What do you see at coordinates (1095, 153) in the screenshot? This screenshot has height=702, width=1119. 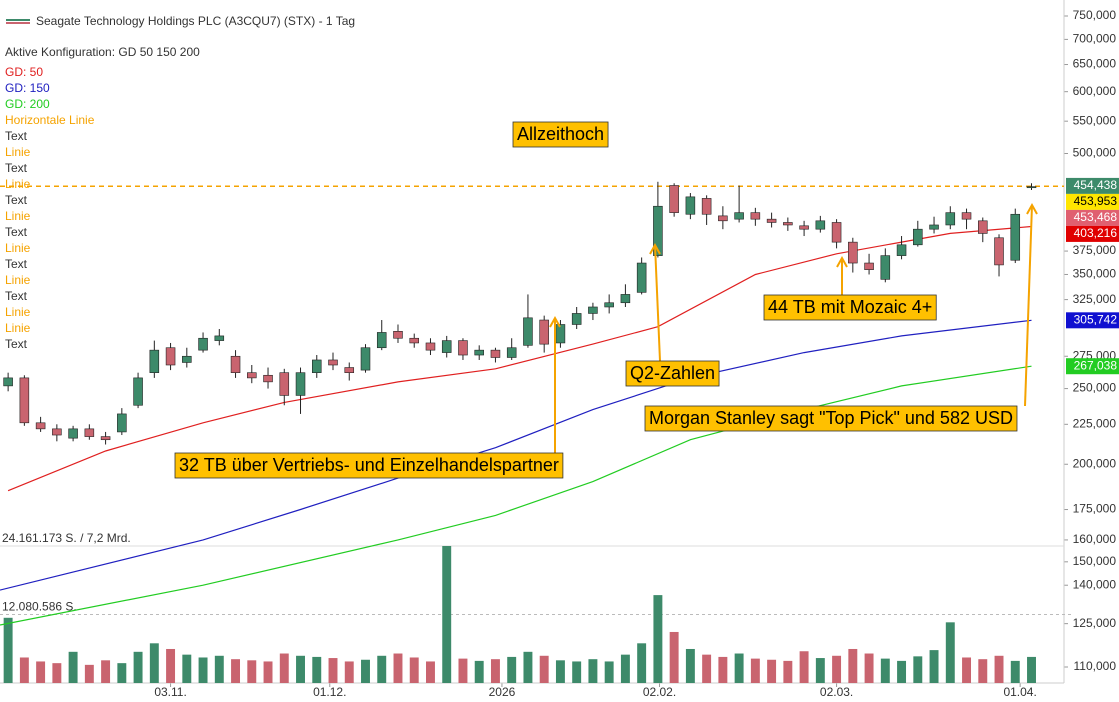 I see `y-tick-label: 500,000` at bounding box center [1095, 153].